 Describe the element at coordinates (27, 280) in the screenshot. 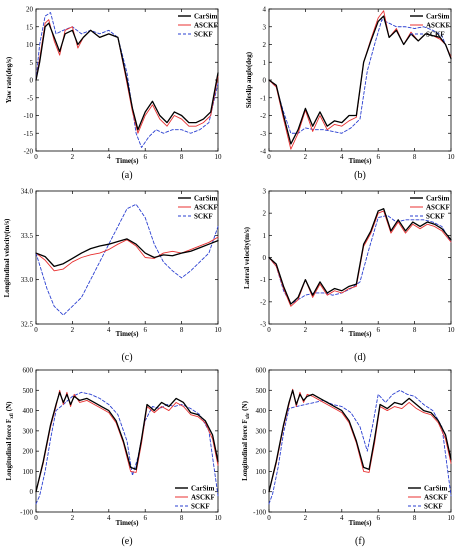

I see `y-tick-label: 33.0` at that location.